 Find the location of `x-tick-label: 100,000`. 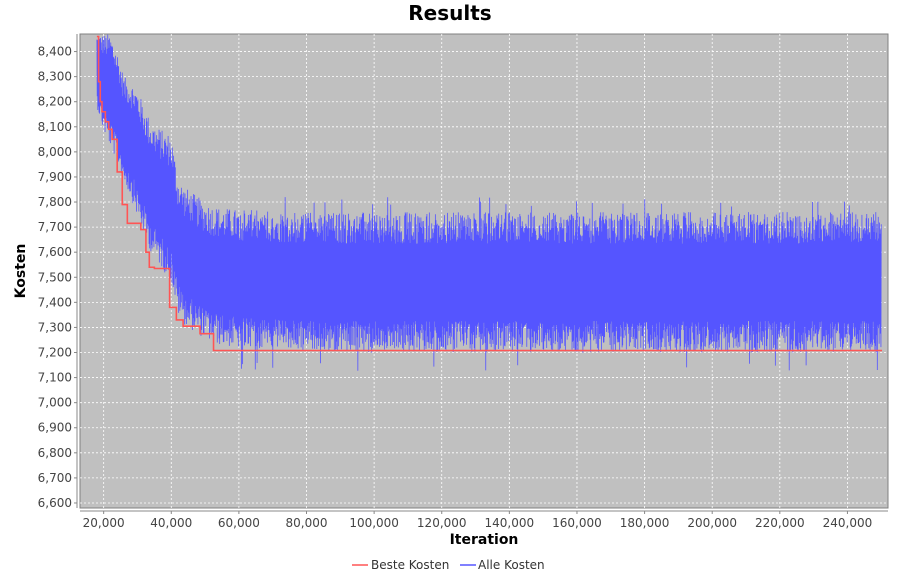

x-tick-label: 100,000 is located at coordinates (374, 523).